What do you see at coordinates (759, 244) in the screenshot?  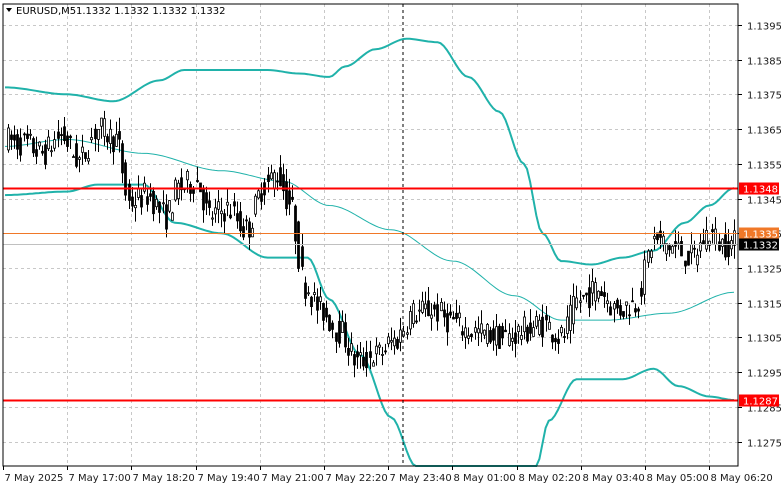 I see `current-price-tag` at bounding box center [759, 244].